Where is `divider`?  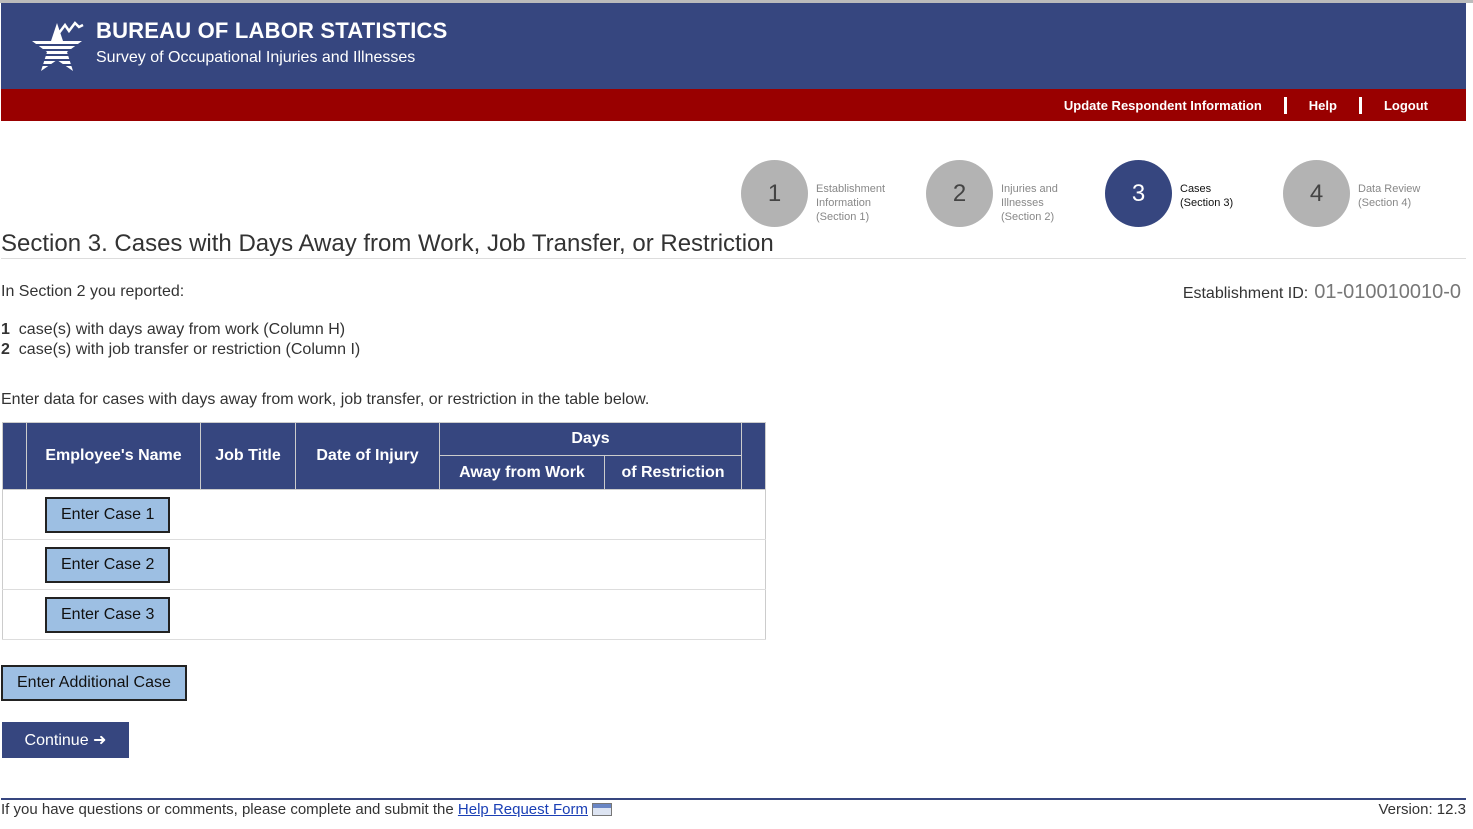
divider is located at coordinates (733, 258).